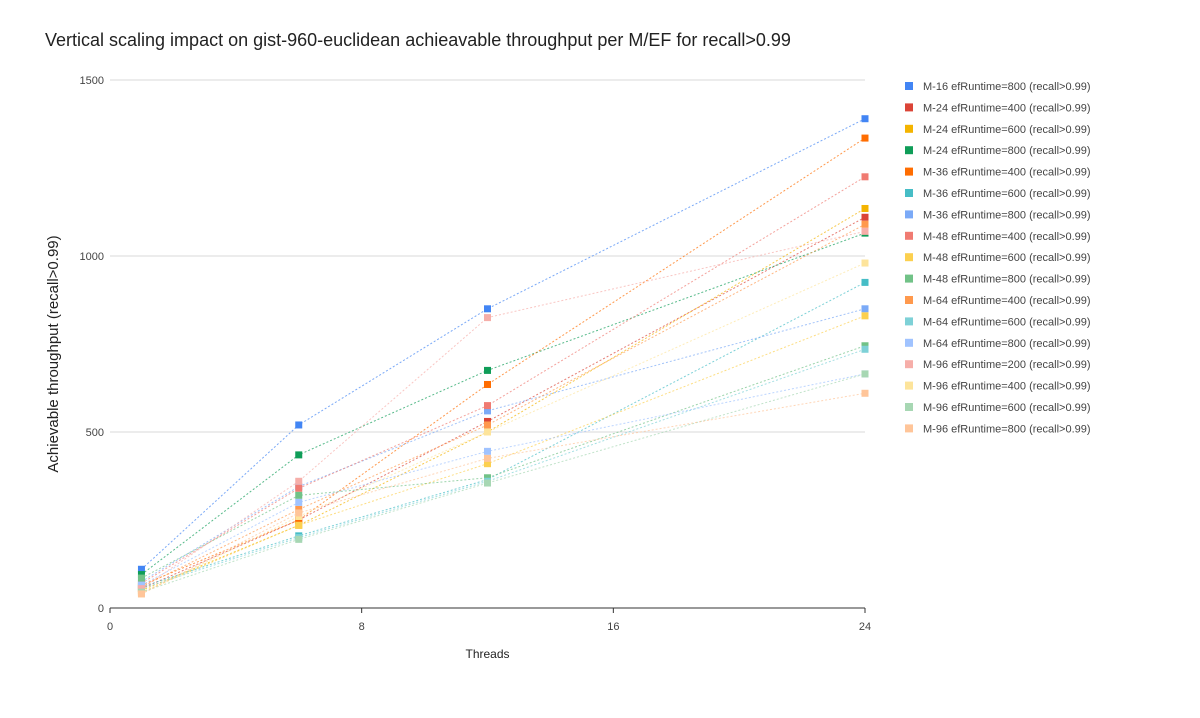  Describe the element at coordinates (1007, 280) in the screenshot. I see `legend-item-label: M-48 efRuntime=800 (recall>0.99)` at that location.